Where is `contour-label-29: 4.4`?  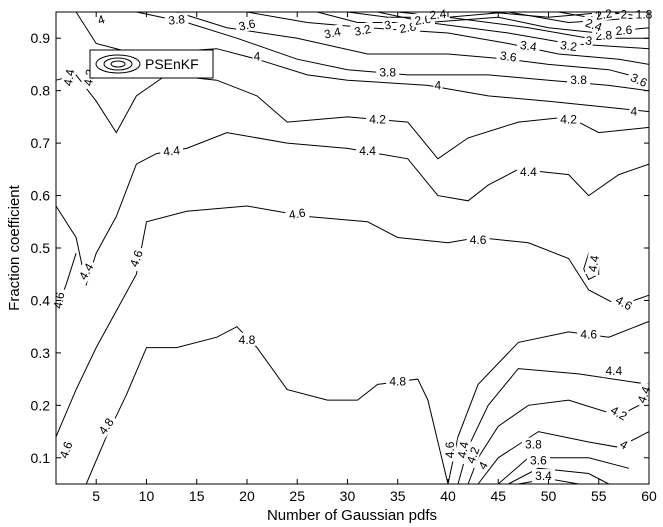
contour-label-29: 4.4 is located at coordinates (528, 172).